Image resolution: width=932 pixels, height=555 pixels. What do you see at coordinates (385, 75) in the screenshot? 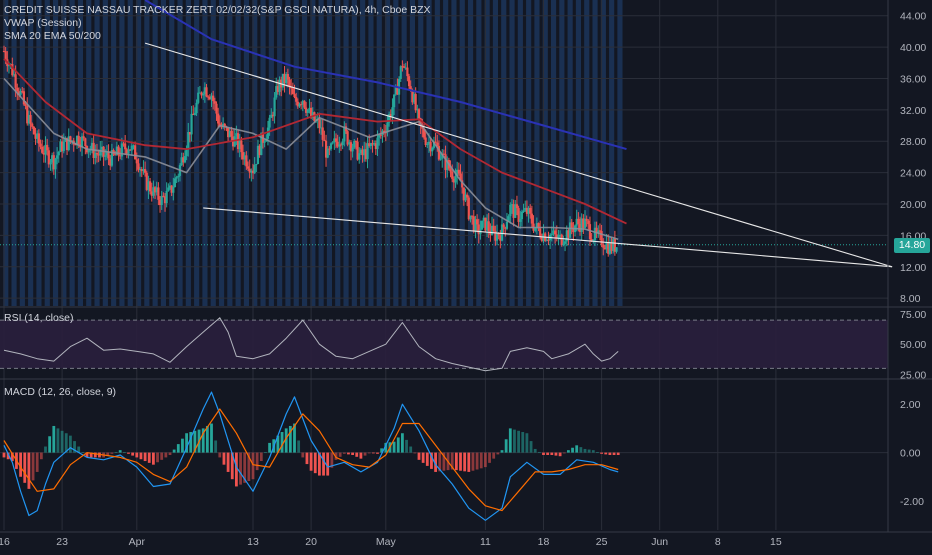
I see `ema200-line` at bounding box center [385, 75].